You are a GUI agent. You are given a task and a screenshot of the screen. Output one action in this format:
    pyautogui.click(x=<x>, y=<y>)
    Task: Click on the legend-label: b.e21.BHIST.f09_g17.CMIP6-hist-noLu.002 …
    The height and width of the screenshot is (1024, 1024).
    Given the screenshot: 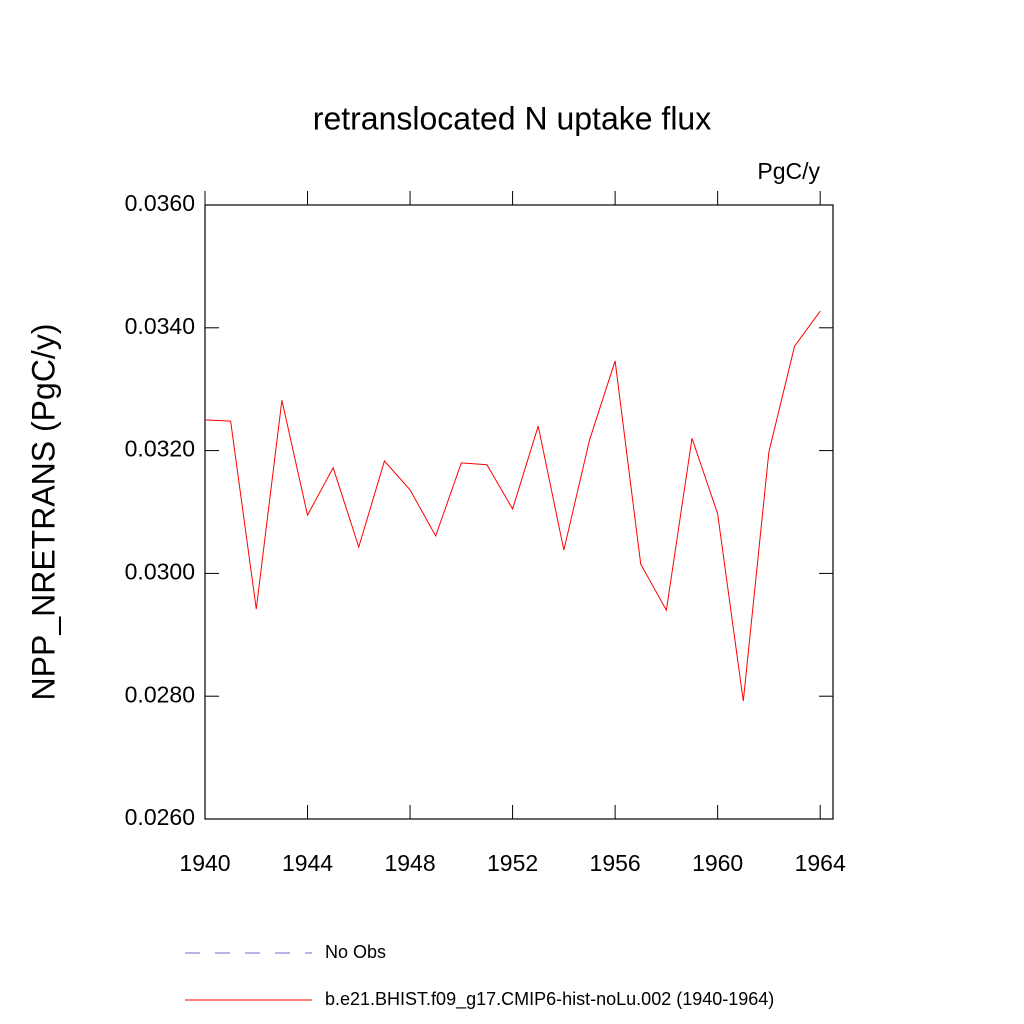 What is the action you would take?
    pyautogui.click(x=549, y=999)
    